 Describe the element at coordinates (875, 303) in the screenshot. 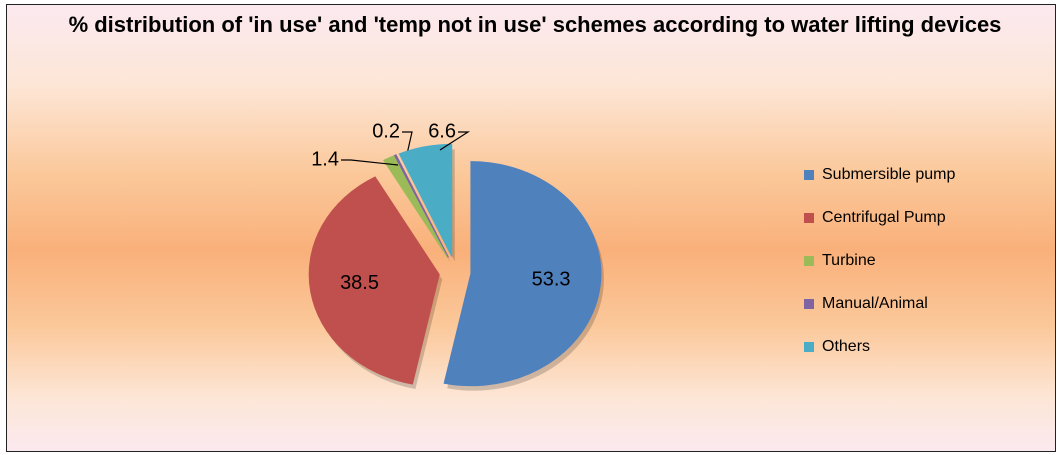

I see `legend-label: Manual/Animal` at that location.